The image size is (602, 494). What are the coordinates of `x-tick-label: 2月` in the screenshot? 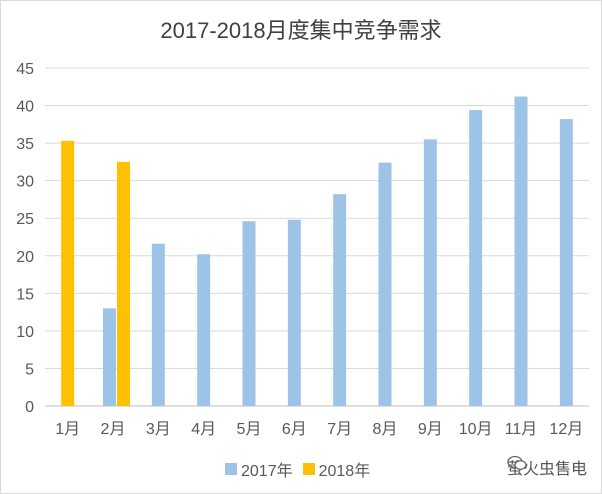 It's located at (113, 429).